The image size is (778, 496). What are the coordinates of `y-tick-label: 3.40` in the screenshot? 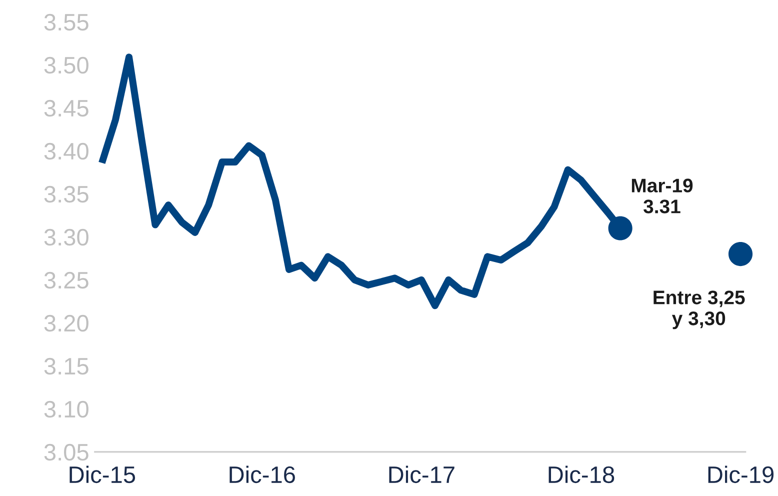 It's located at (66, 151).